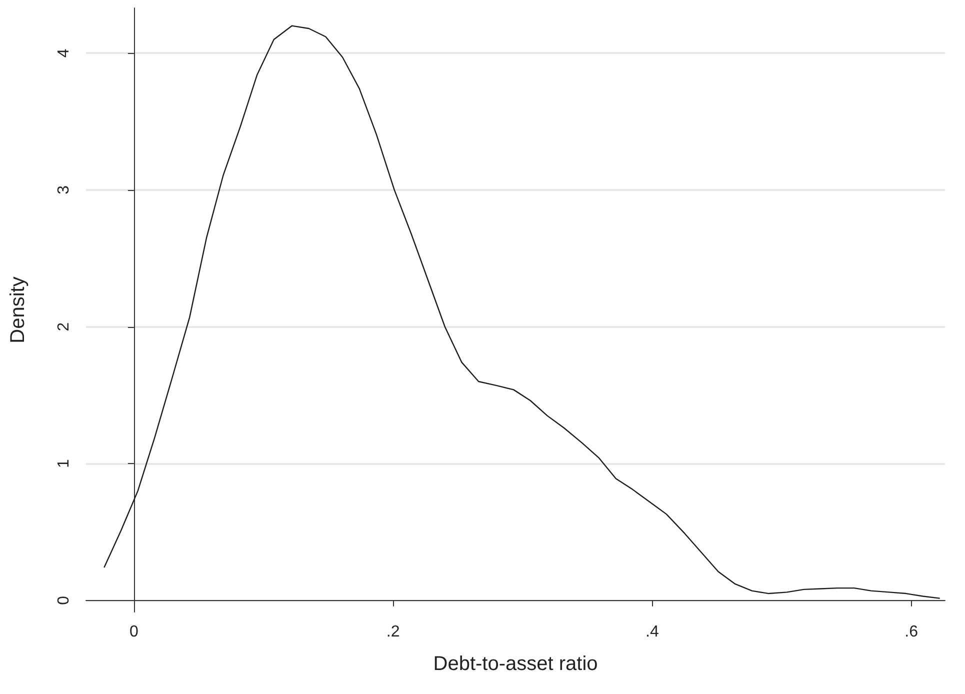 The image size is (965, 694). What do you see at coordinates (64, 53) in the screenshot?
I see `y-tick-label: 4` at bounding box center [64, 53].